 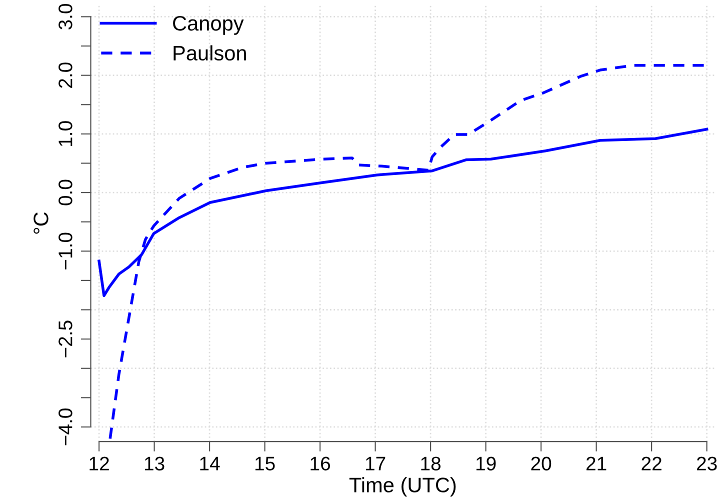 What do you see at coordinates (596, 463) in the screenshot?
I see `x-tick-label: 21` at bounding box center [596, 463].